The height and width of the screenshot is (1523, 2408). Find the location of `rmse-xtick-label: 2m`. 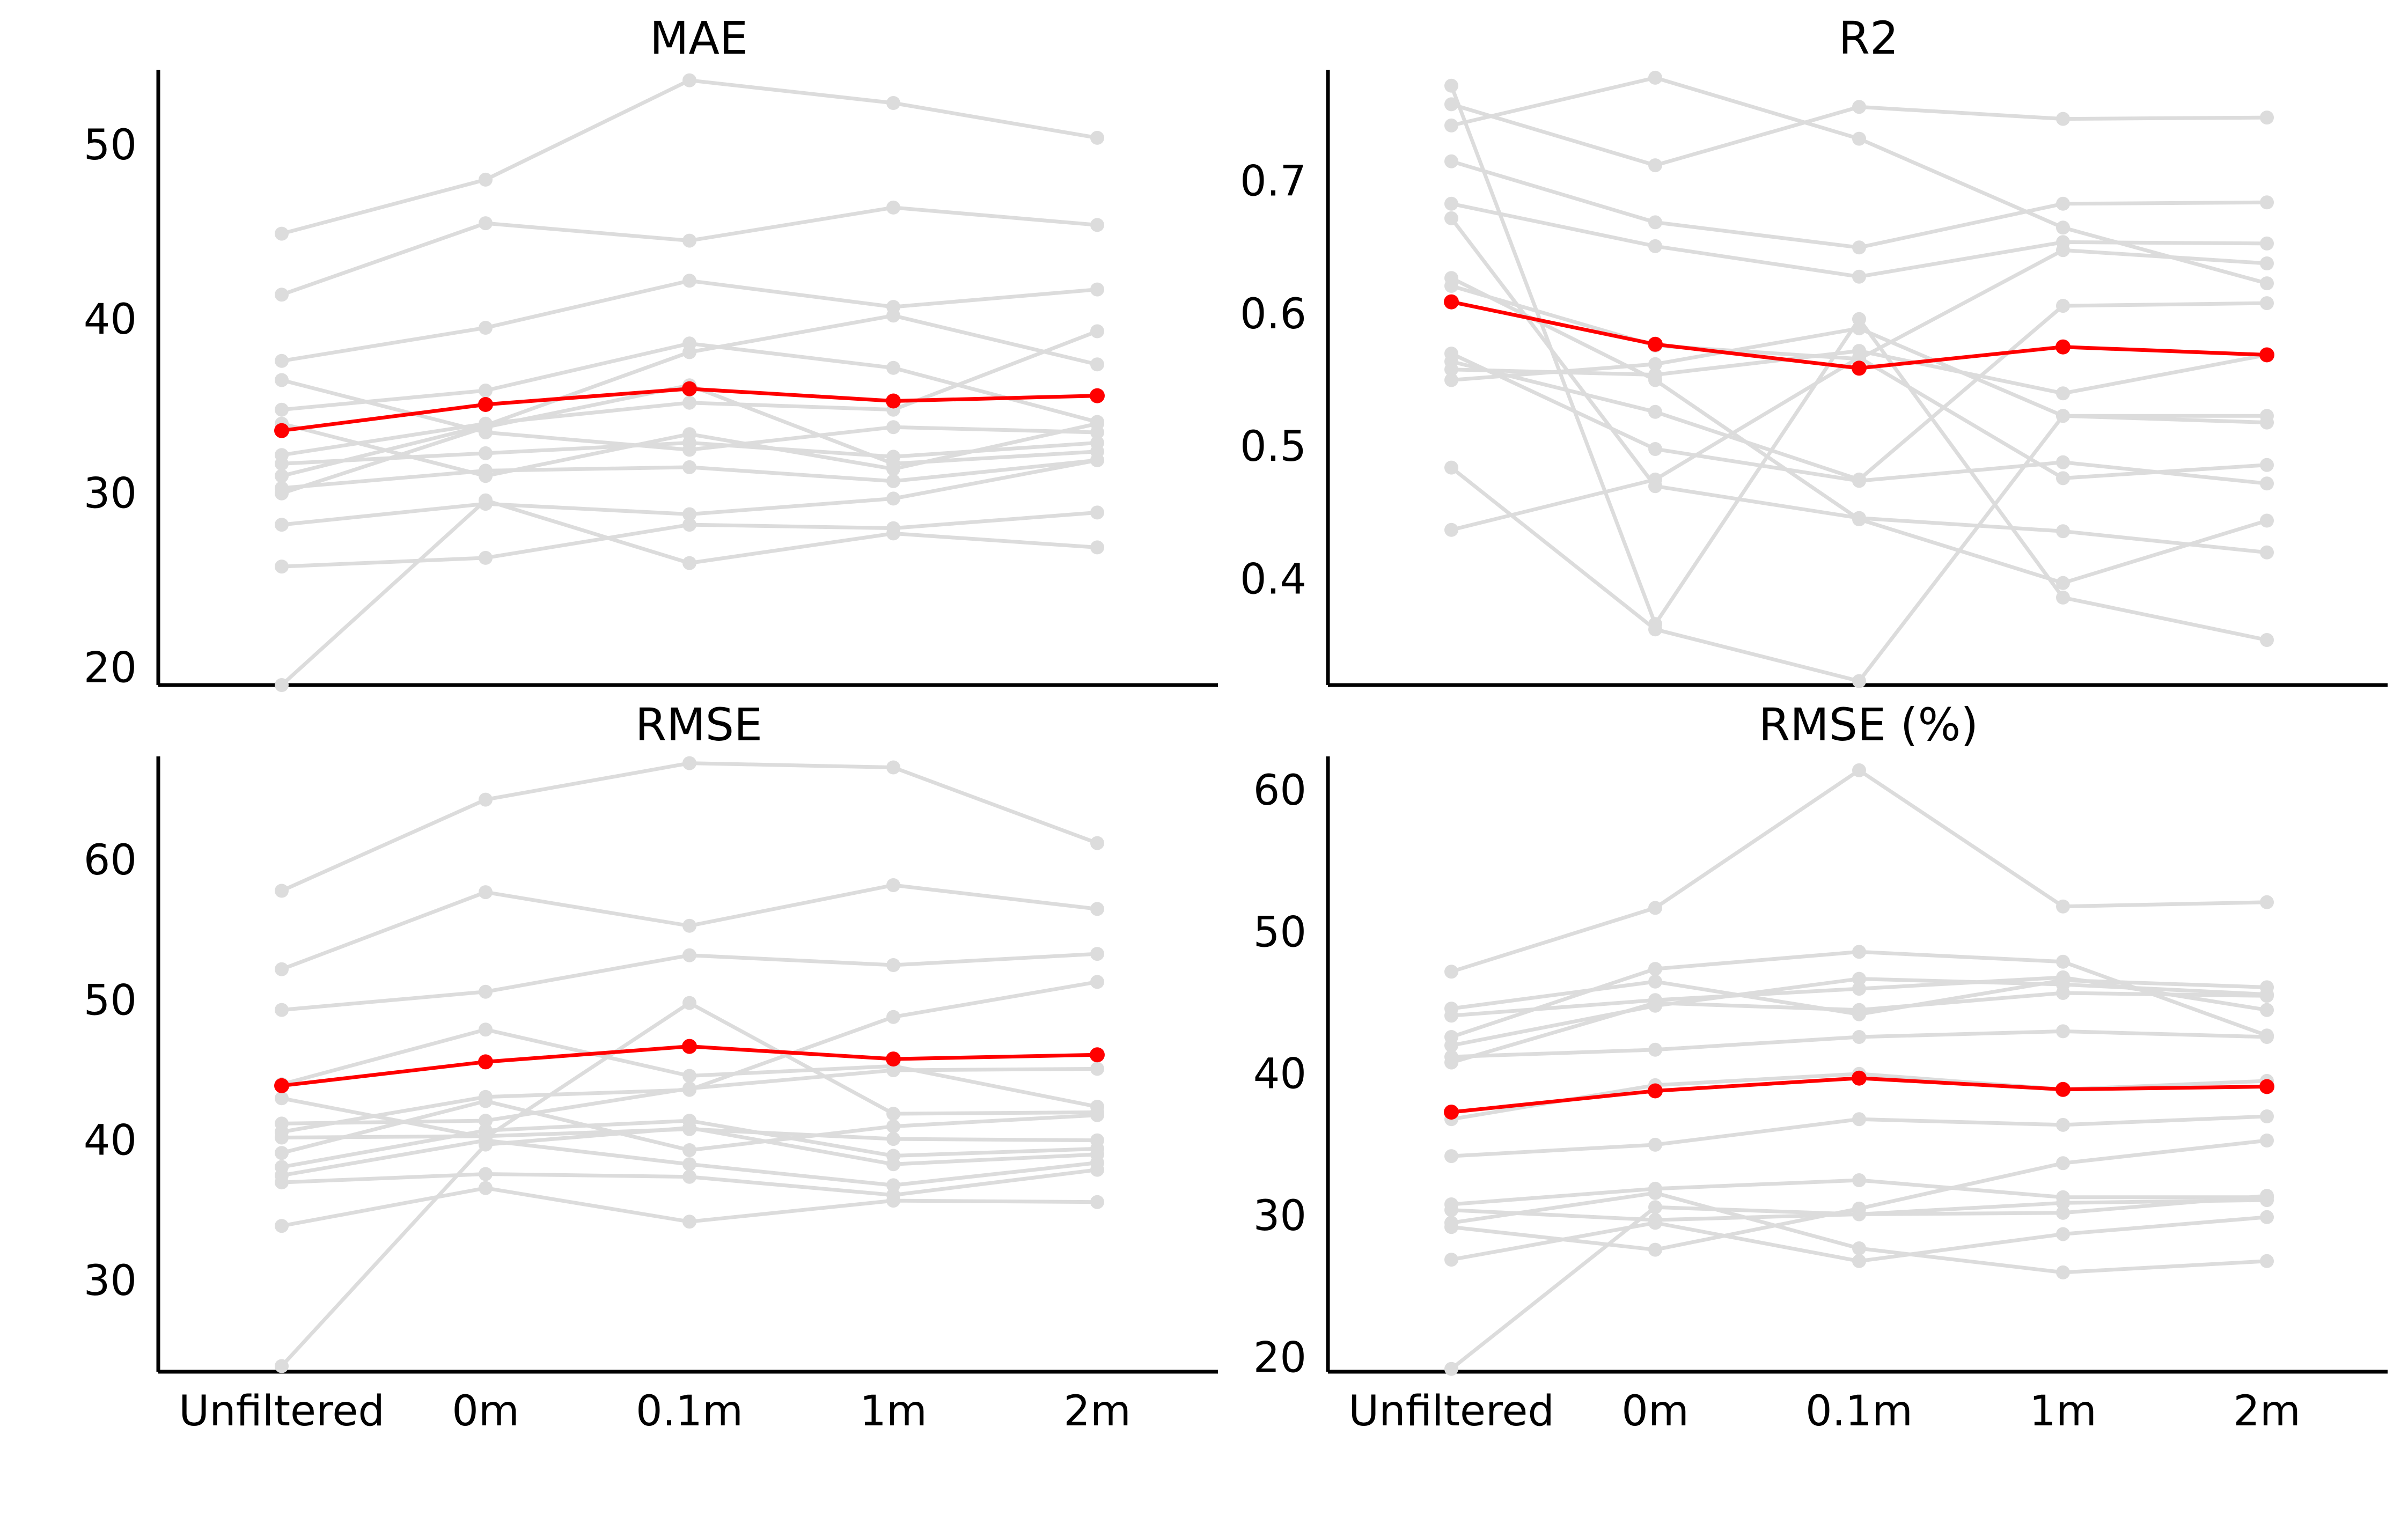

rmse-xtick-label: 2m is located at coordinates (1097, 1411).